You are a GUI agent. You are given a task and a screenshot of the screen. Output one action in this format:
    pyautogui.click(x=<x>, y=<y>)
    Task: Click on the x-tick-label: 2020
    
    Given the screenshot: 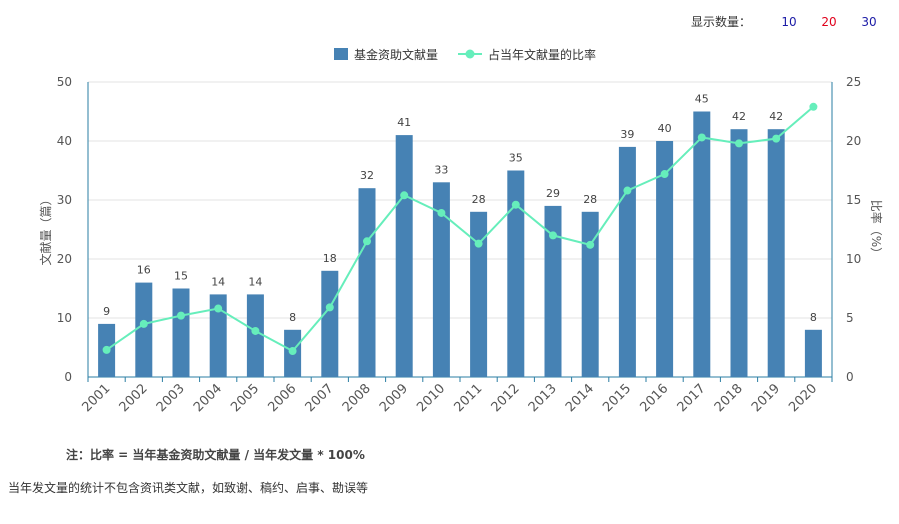 What is the action you would take?
    pyautogui.click(x=803, y=398)
    